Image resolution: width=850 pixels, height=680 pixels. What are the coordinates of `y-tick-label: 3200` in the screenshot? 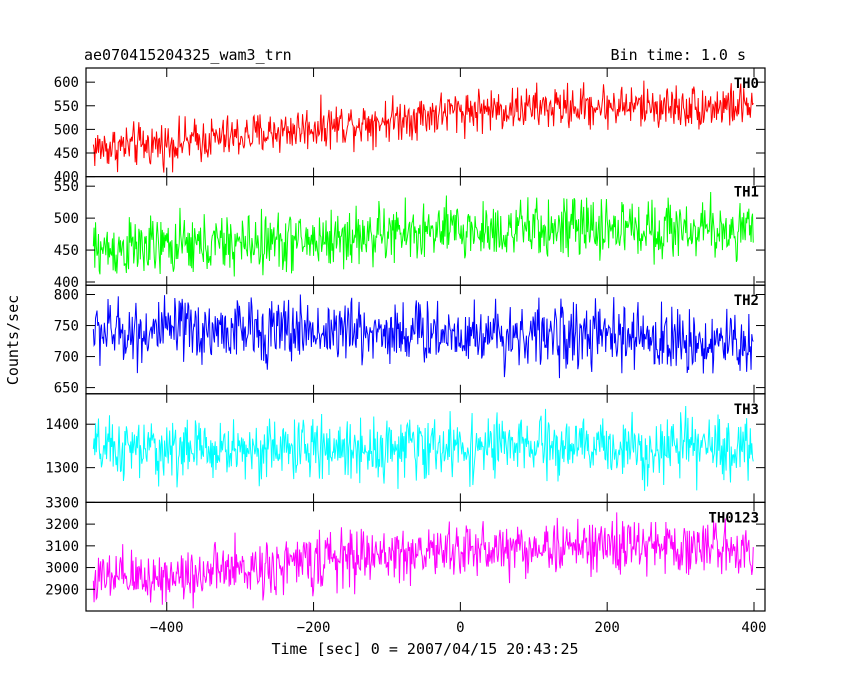 It's located at (62, 525).